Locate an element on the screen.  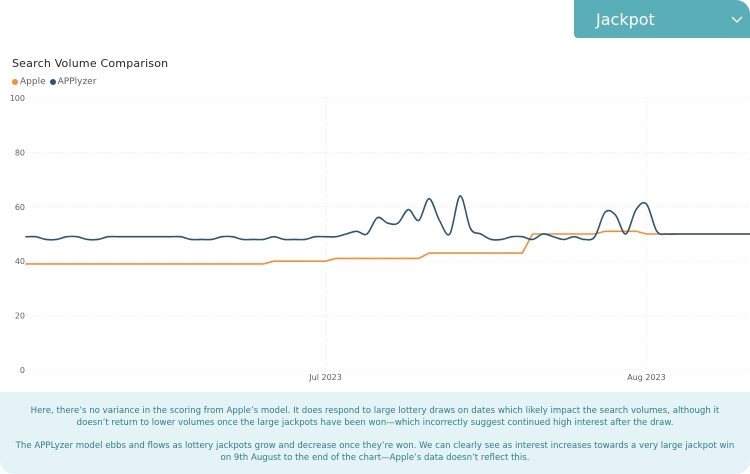
x-tick-label: Aug 2023 is located at coordinates (646, 377).